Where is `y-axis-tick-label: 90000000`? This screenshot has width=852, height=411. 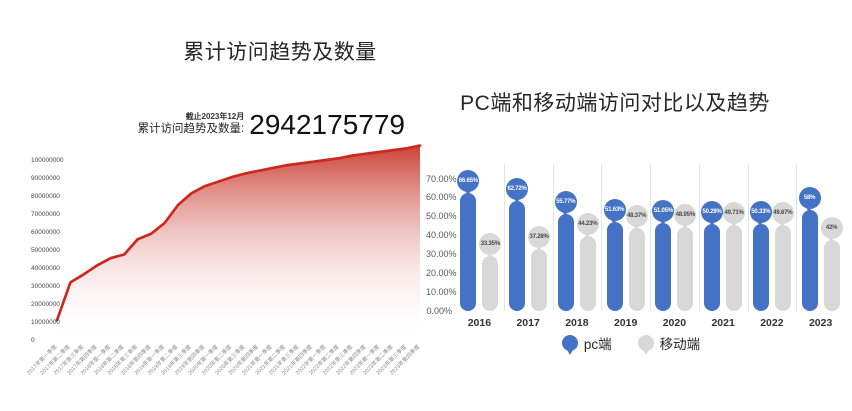 y-axis-tick-label: 90000000 is located at coordinates (45, 178).